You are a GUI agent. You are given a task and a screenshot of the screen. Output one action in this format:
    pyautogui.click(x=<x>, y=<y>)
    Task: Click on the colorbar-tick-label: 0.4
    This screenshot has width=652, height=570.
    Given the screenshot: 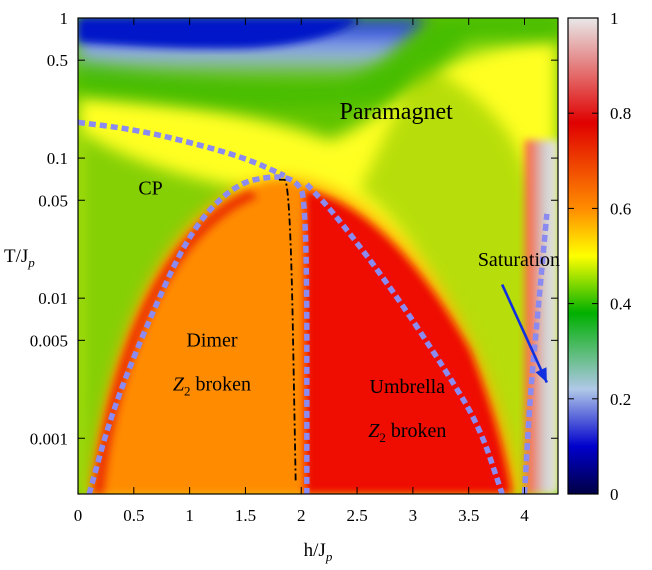 What is the action you would take?
    pyautogui.click(x=621, y=304)
    